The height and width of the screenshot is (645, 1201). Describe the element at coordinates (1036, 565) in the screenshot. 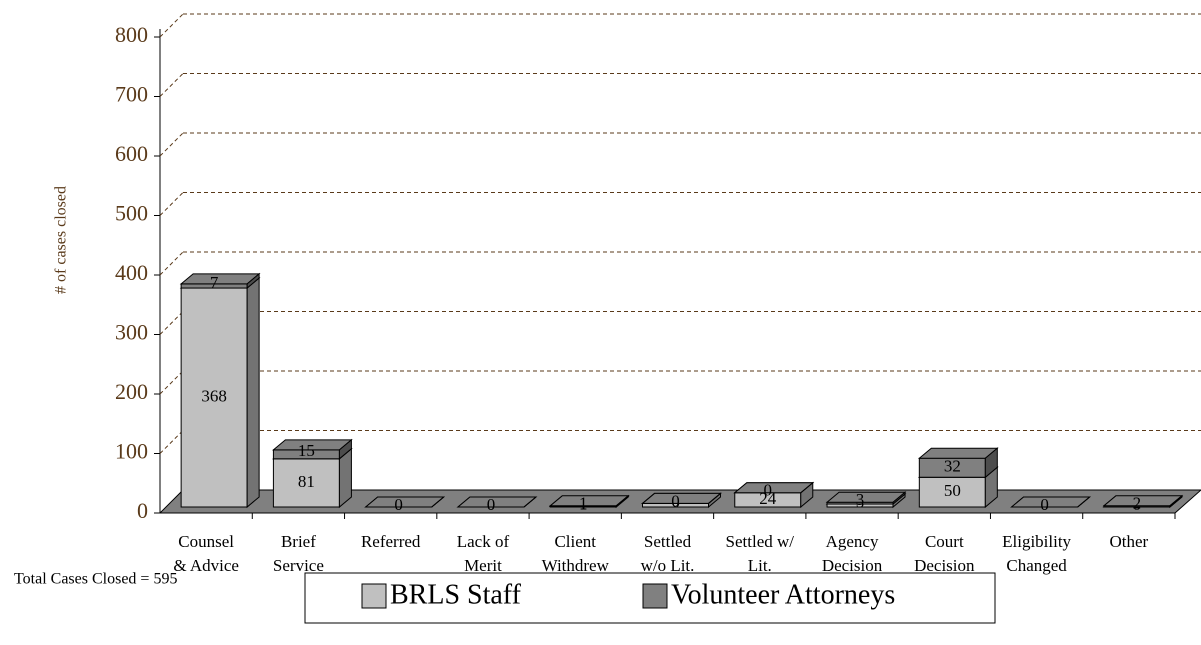

I see `x-tick-label: Changed` at that location.